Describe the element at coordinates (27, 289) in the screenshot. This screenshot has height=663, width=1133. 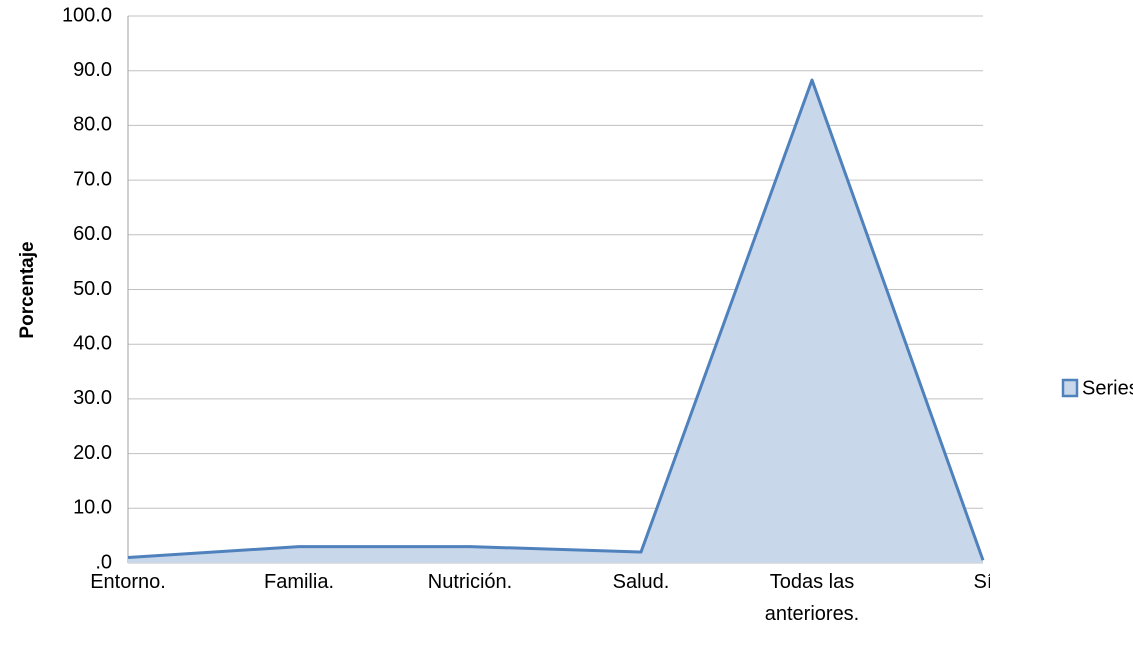
I see `y-axis-label: Porcentaje` at that location.